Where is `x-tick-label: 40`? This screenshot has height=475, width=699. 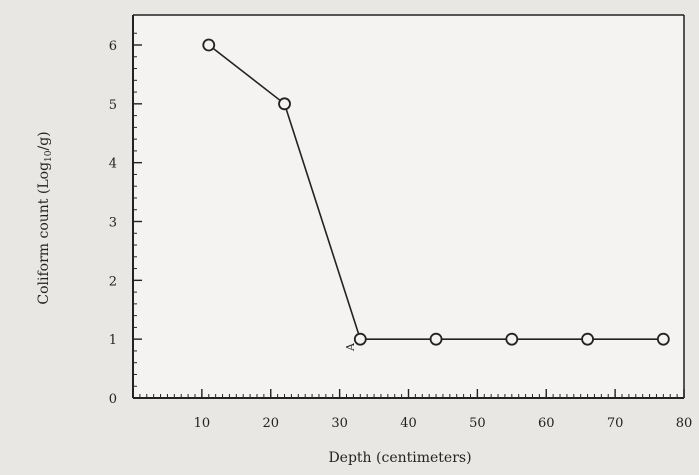
x-tick-label: 40 is located at coordinates (408, 423).